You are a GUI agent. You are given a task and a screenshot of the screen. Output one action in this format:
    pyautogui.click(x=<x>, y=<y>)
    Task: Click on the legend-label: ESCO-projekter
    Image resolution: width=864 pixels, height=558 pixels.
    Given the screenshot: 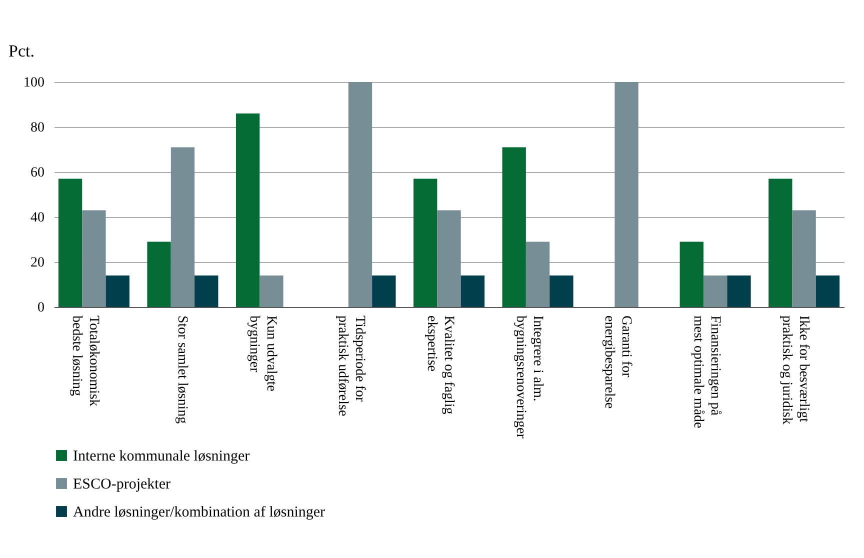 What is the action you would take?
    pyautogui.click(x=121, y=484)
    